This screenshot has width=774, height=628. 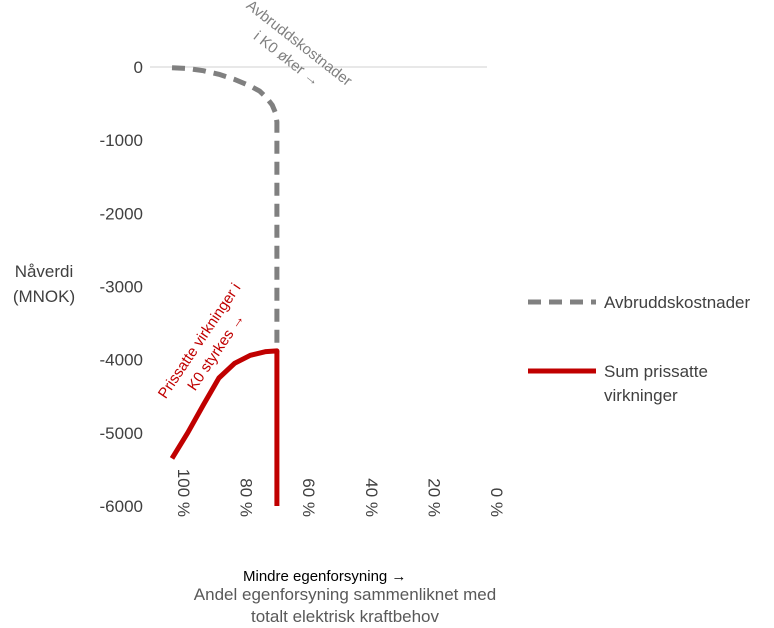 I want to click on legend-label-prissatte-line-1: Sum prissatte, so click(x=656, y=371).